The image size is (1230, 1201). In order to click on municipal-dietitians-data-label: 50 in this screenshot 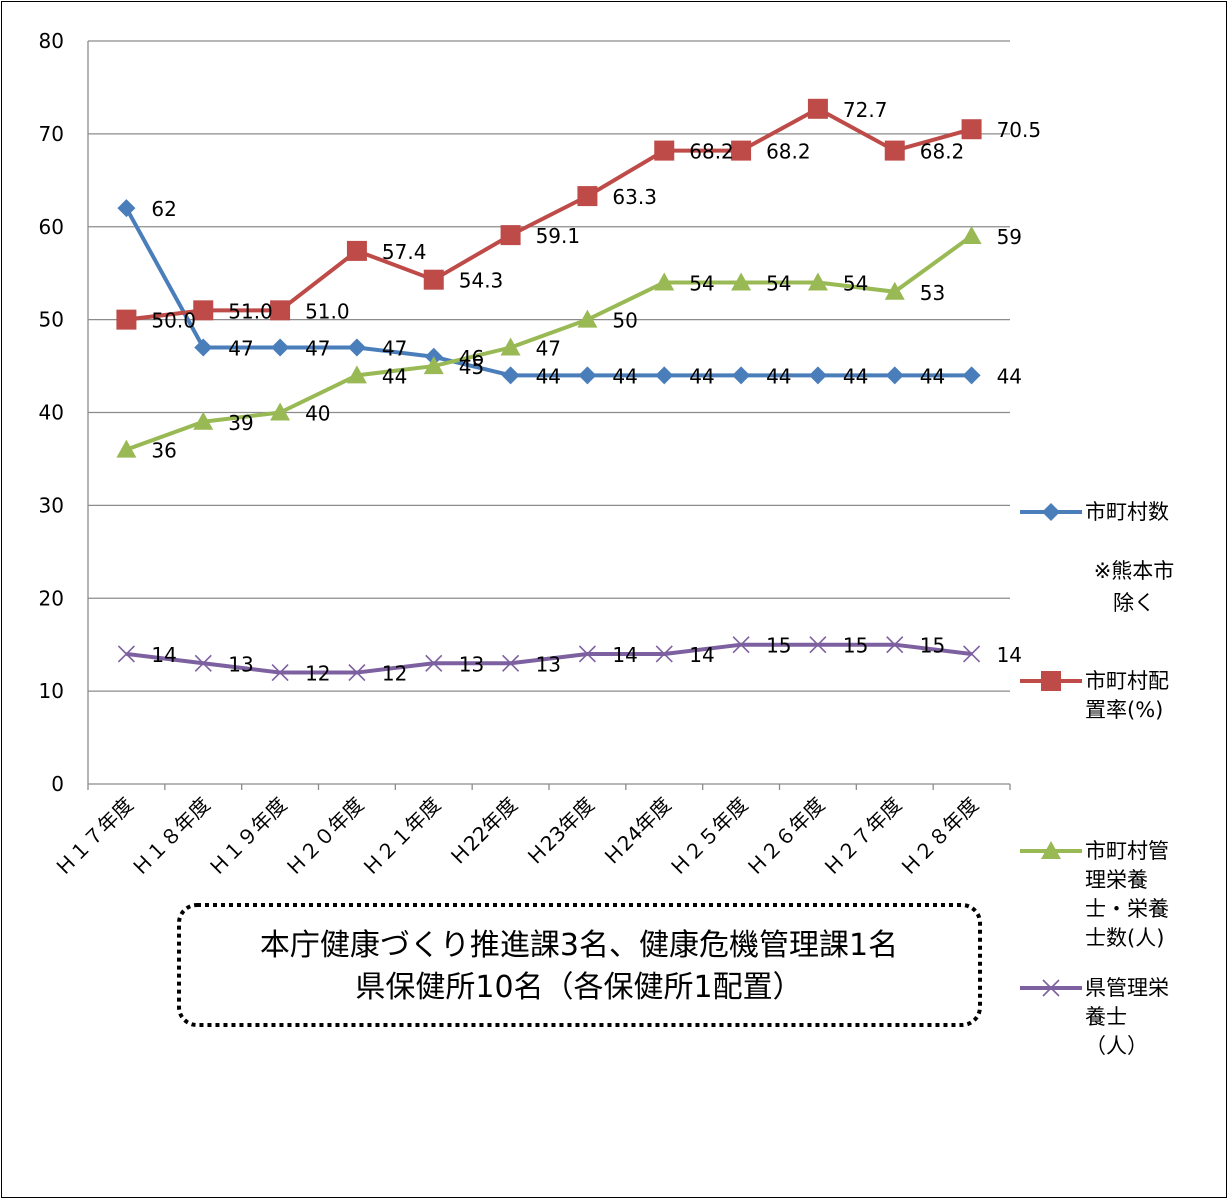, I will do `click(624, 321)`.